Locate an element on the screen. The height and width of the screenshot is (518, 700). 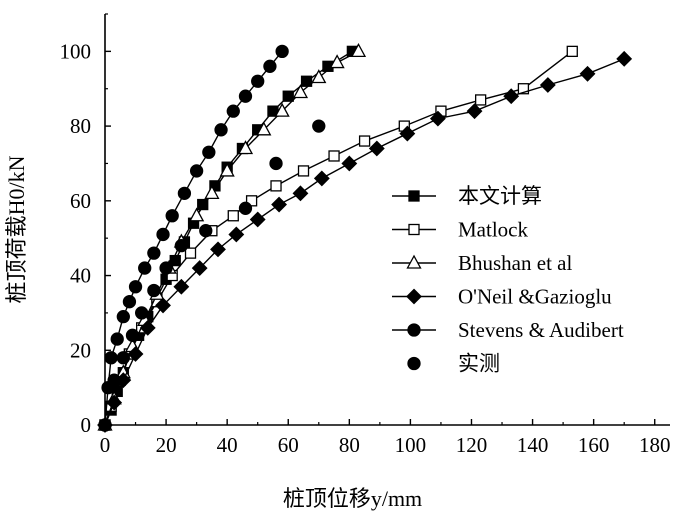
y-tick-label: 40 is located at coordinates (80, 276).